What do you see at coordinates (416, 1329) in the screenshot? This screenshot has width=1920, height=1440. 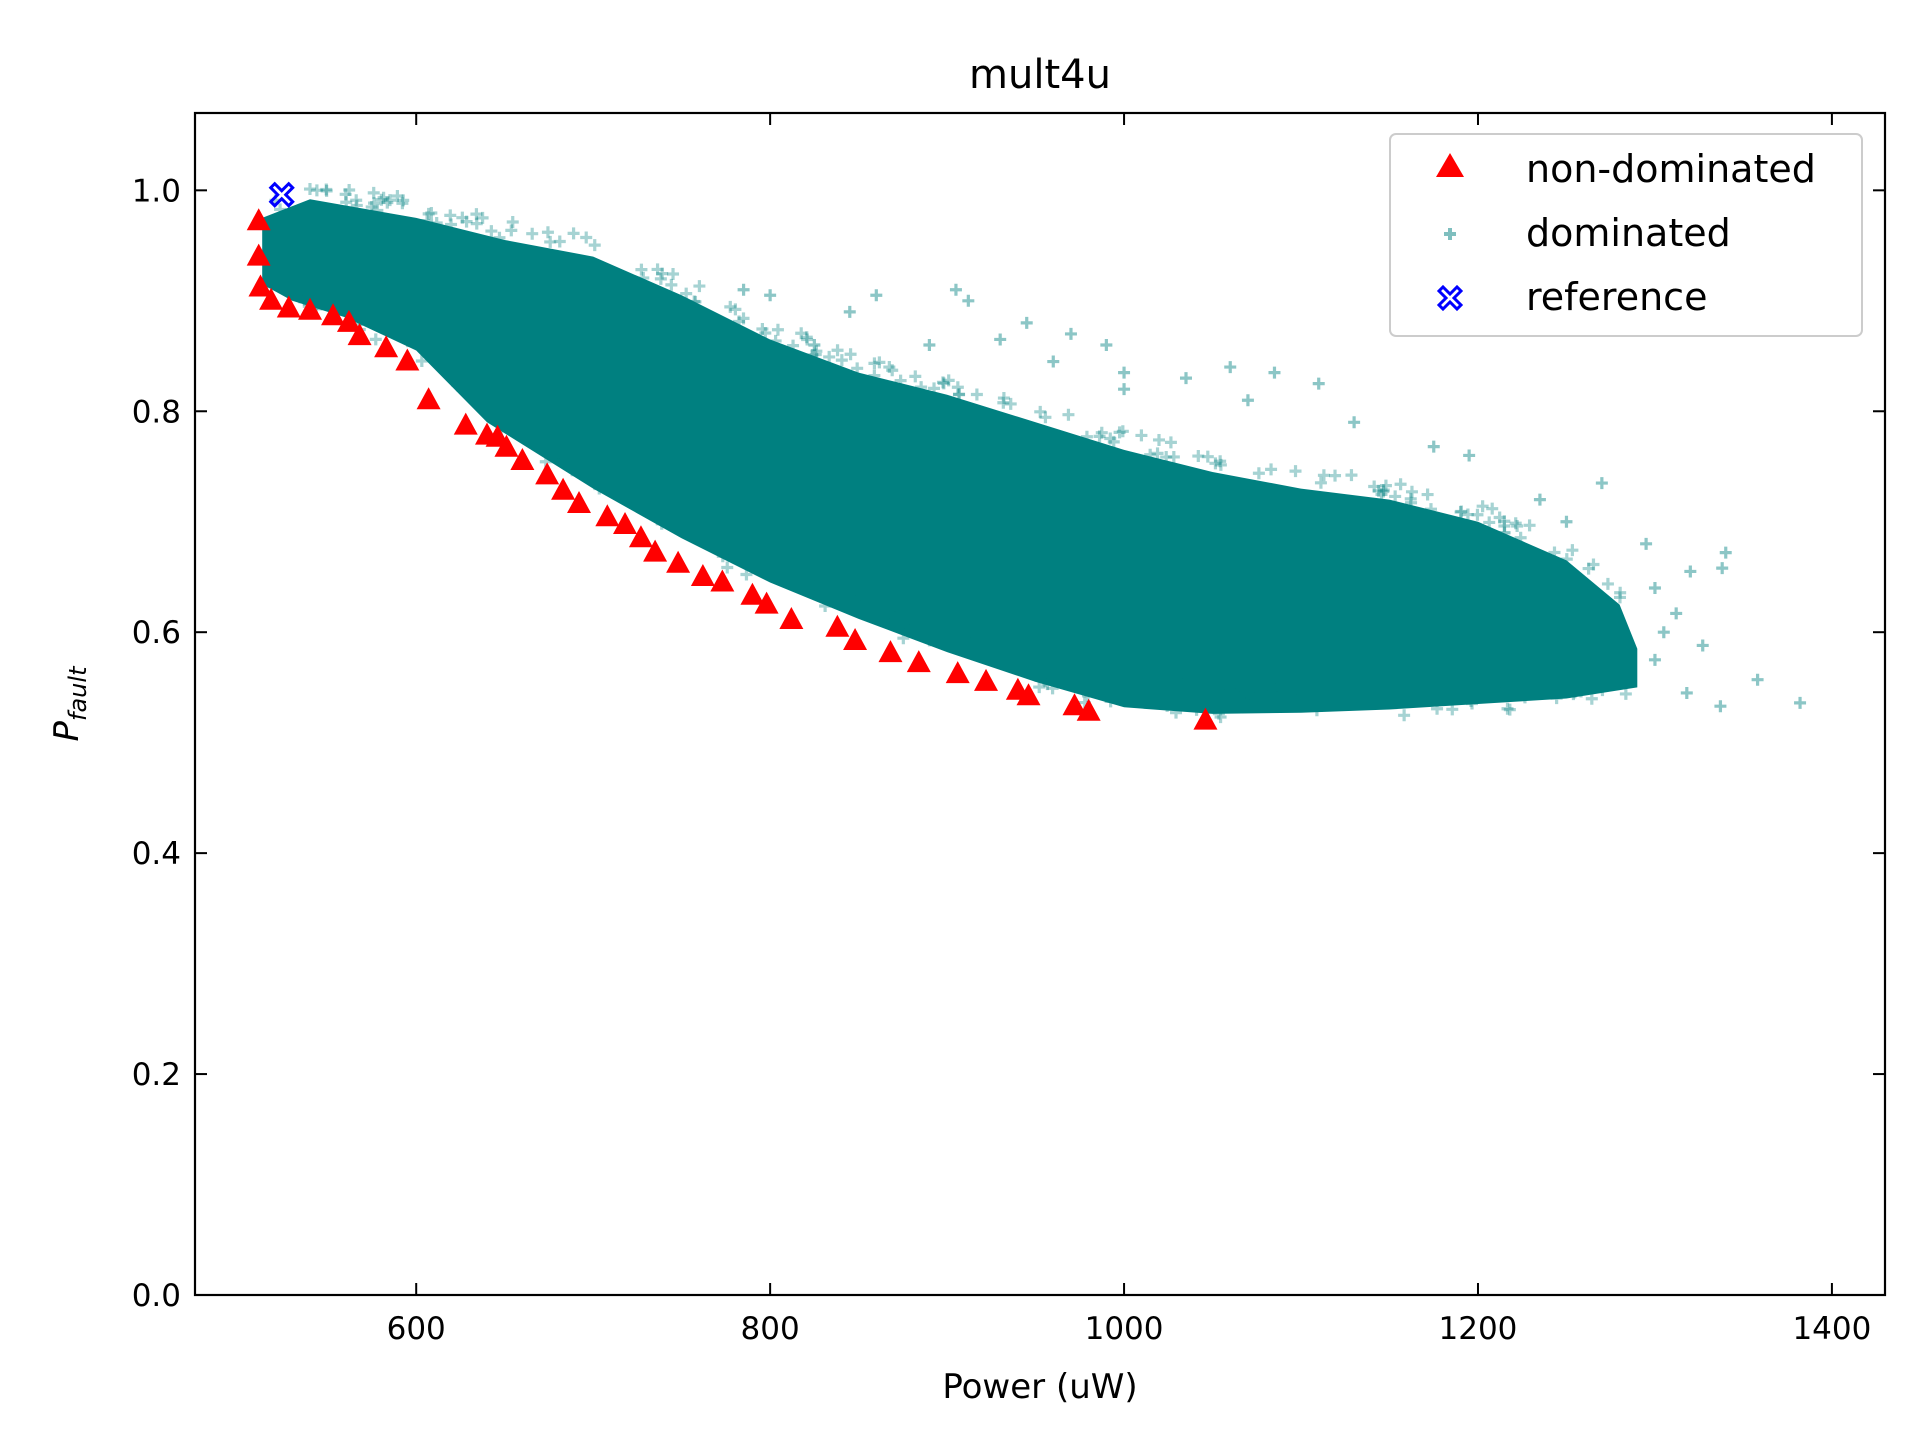 I see `x-tick-label: 600` at bounding box center [416, 1329].